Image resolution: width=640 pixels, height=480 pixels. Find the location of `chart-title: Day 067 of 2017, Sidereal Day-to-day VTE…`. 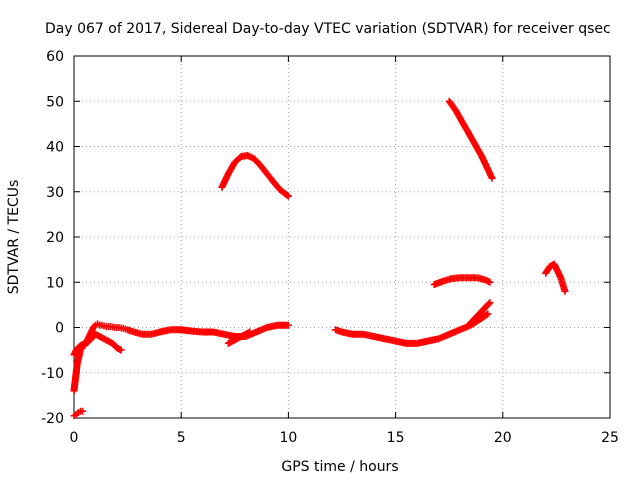

chart-title: Day 067 of 2017, Sidereal Day-to-day VTE… is located at coordinates (328, 29).